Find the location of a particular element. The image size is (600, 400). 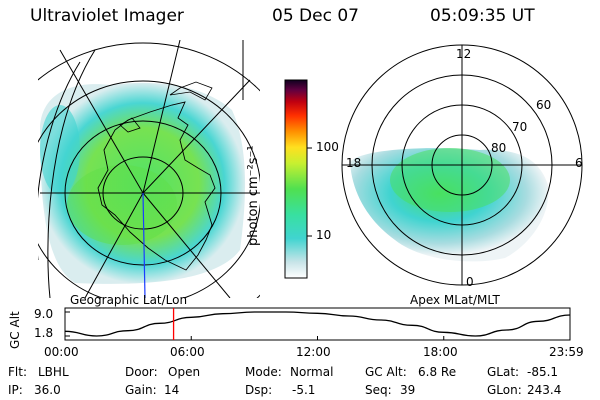

gcalt-label: GC Alt: is located at coordinates (386, 372).